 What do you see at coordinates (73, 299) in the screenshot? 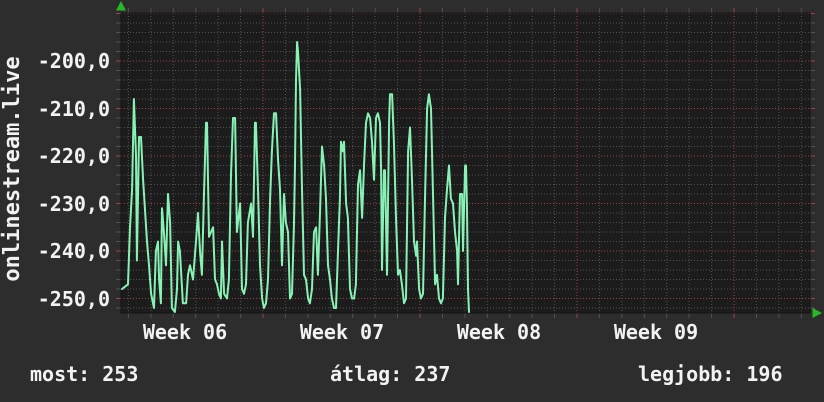
I see `y-axis-tick-label: -250,0` at bounding box center [73, 299].